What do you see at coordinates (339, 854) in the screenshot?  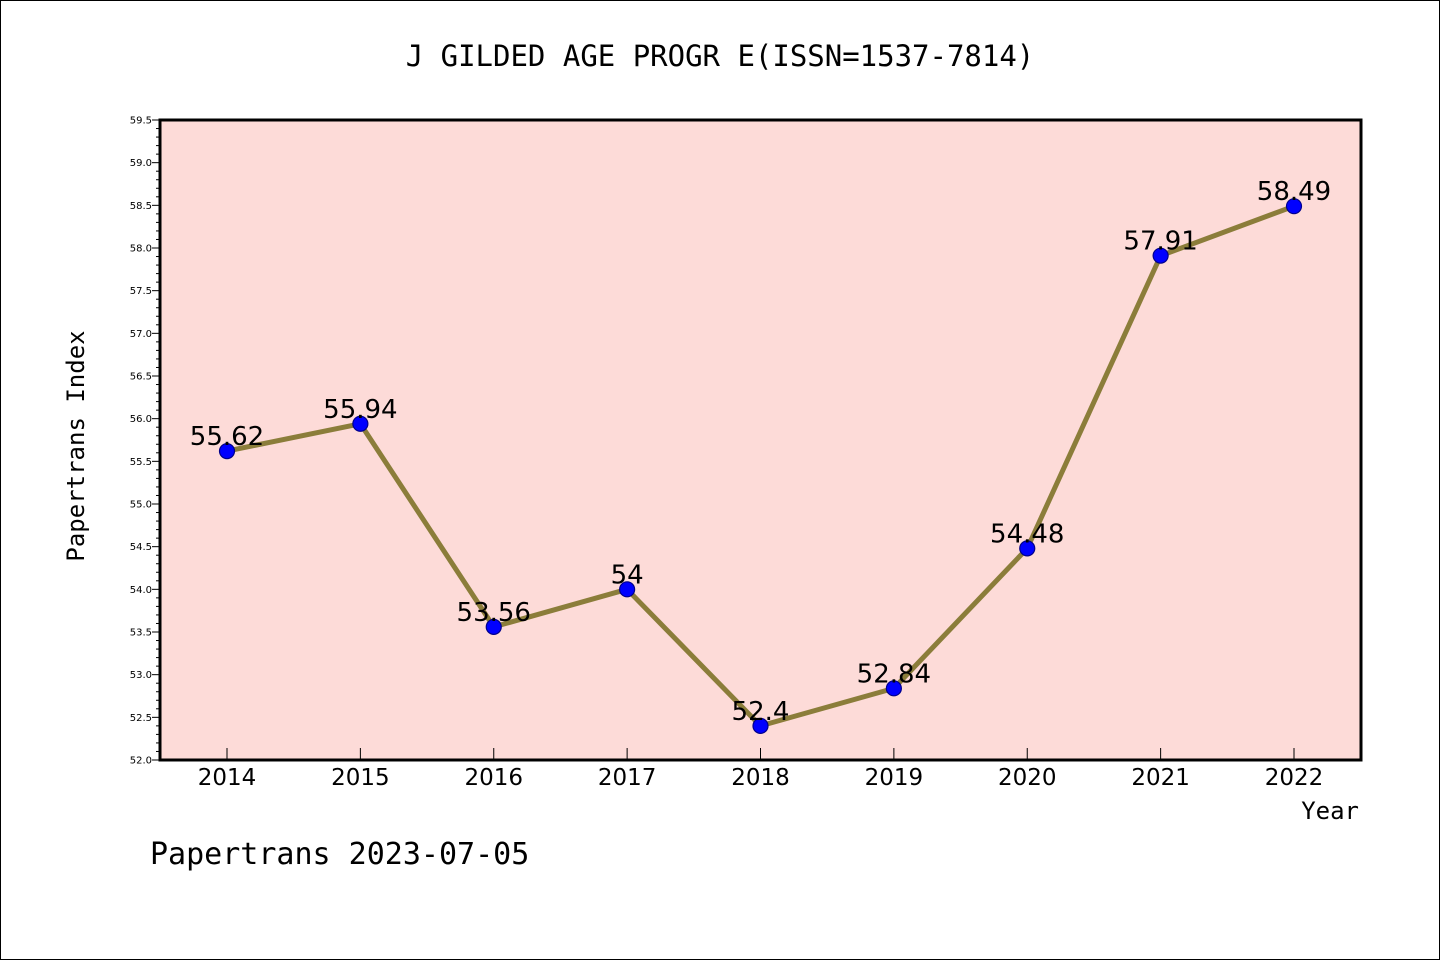 I see `footer-date: Papertrans 2023-07-05` at bounding box center [339, 854].